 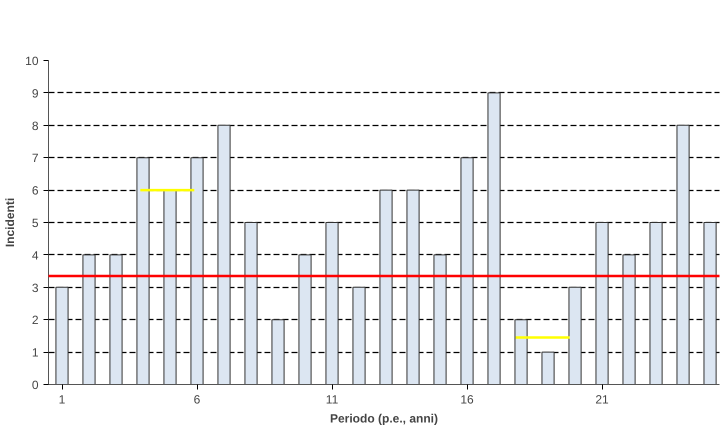 What do you see at coordinates (35, 320) in the screenshot?
I see `y-tick-label: 2` at bounding box center [35, 320].